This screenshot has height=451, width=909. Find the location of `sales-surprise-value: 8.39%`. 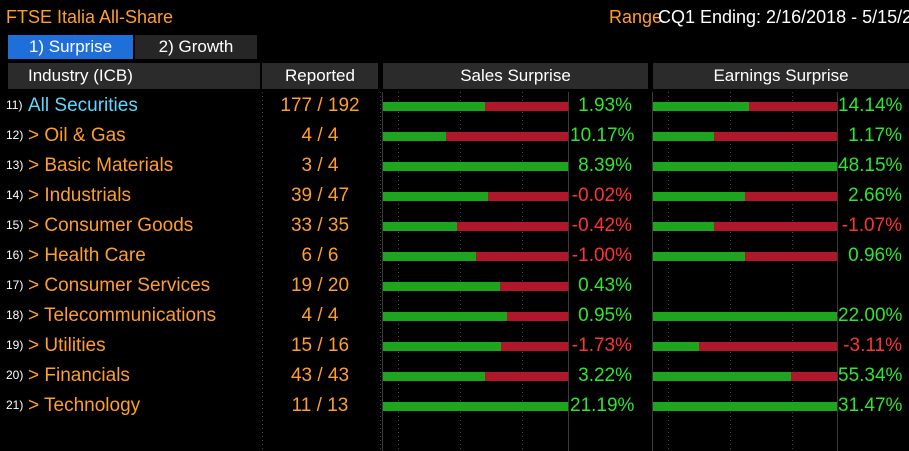

sales-surprise-value: 8.39% is located at coordinates (605, 165).